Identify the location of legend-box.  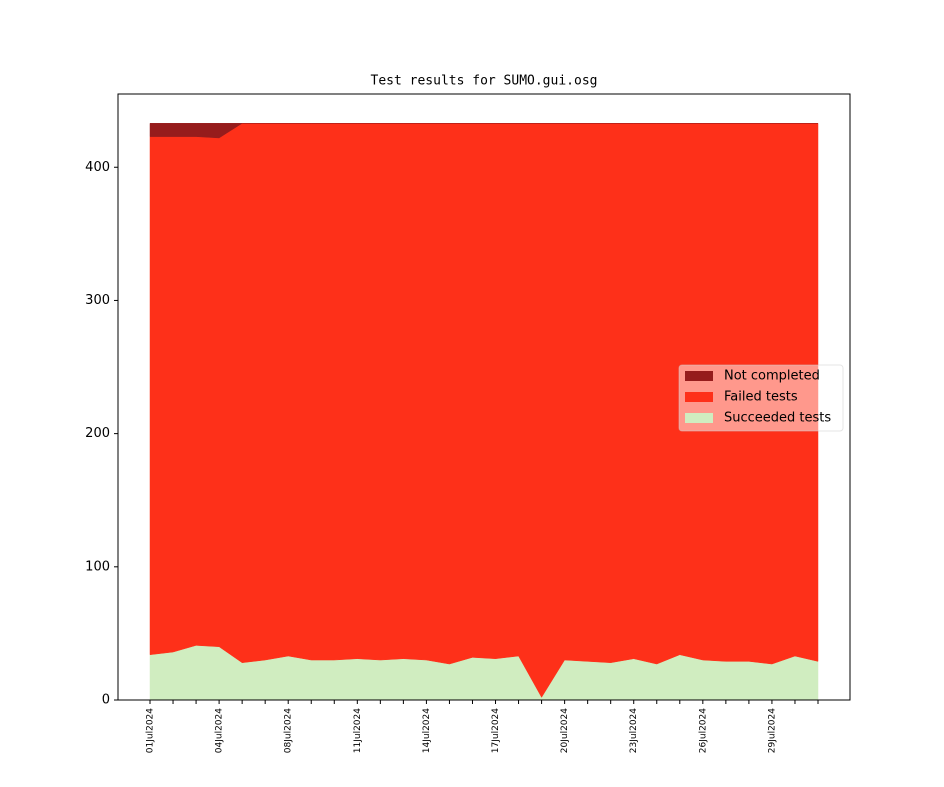
(761, 398).